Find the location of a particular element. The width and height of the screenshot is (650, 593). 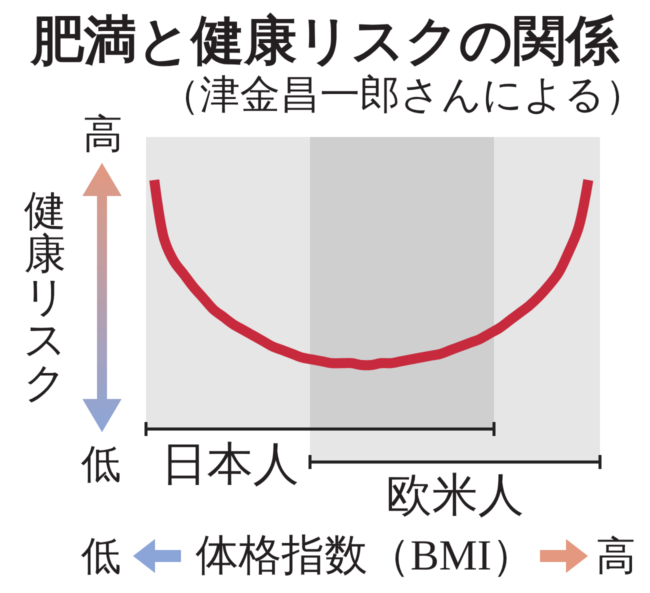

chart-title: 肥満と健康リスクの関係 is located at coordinates (324, 41).